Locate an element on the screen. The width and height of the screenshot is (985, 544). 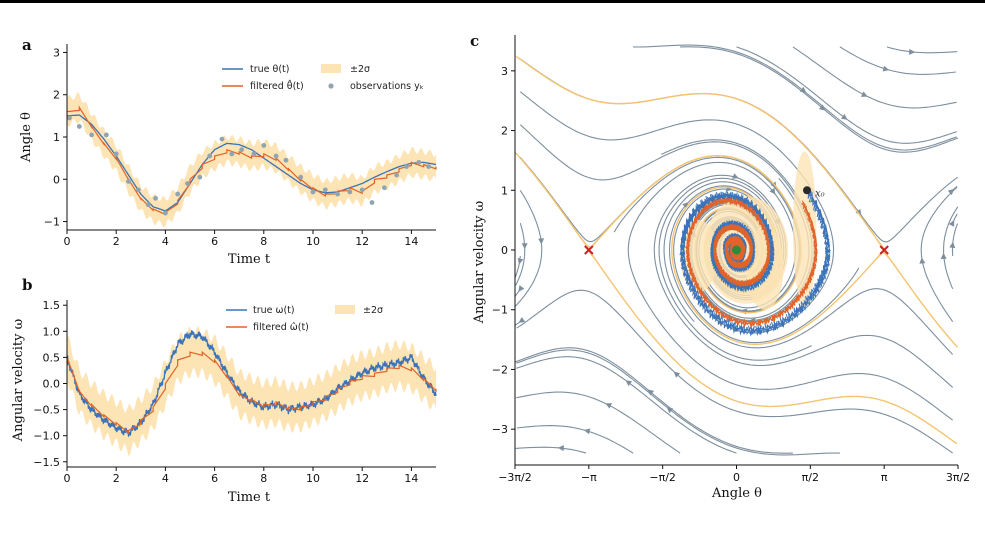
filtered-trajectory is located at coordinates (751, 262).